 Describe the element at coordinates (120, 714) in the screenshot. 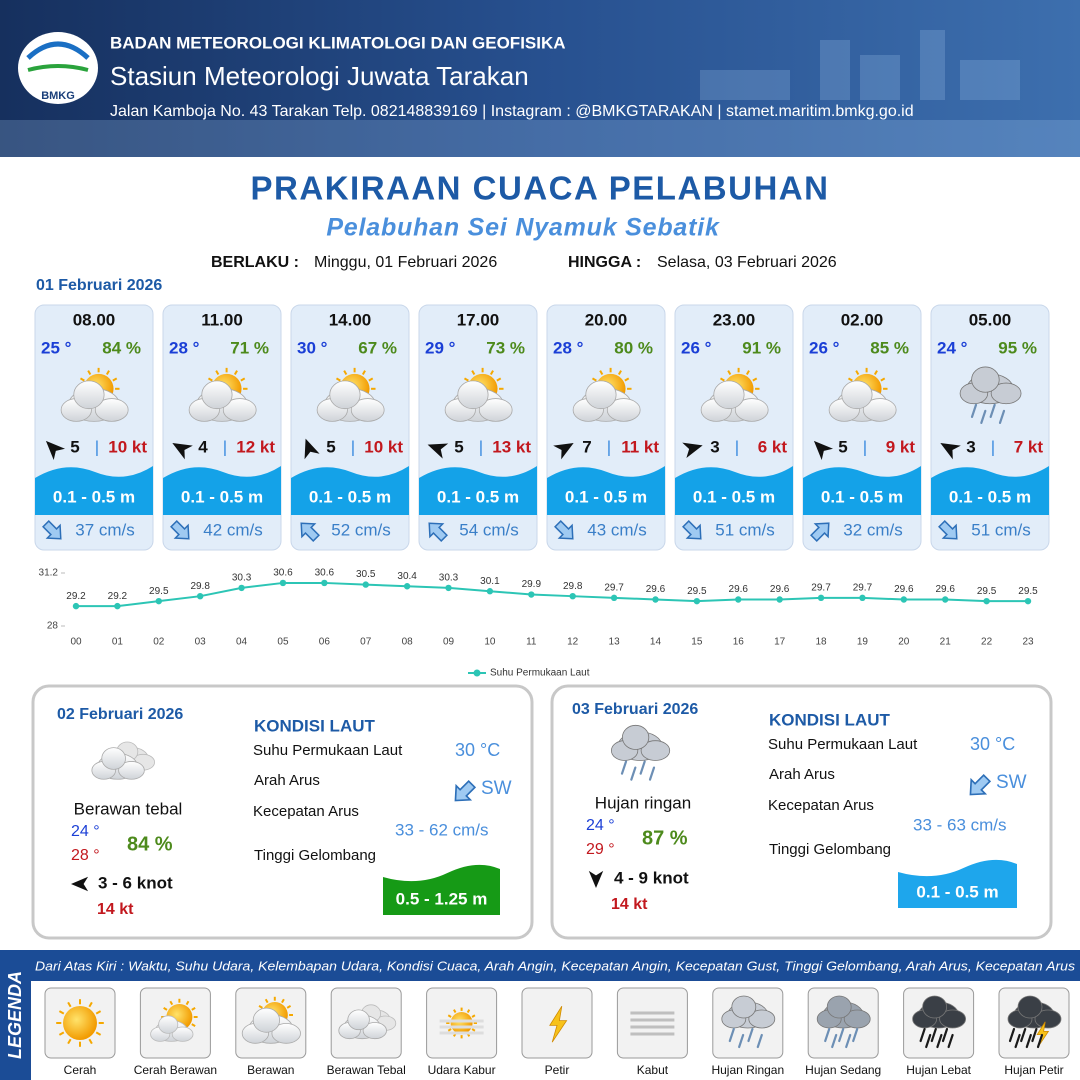

I see `date: 02 Februari 2026` at that location.